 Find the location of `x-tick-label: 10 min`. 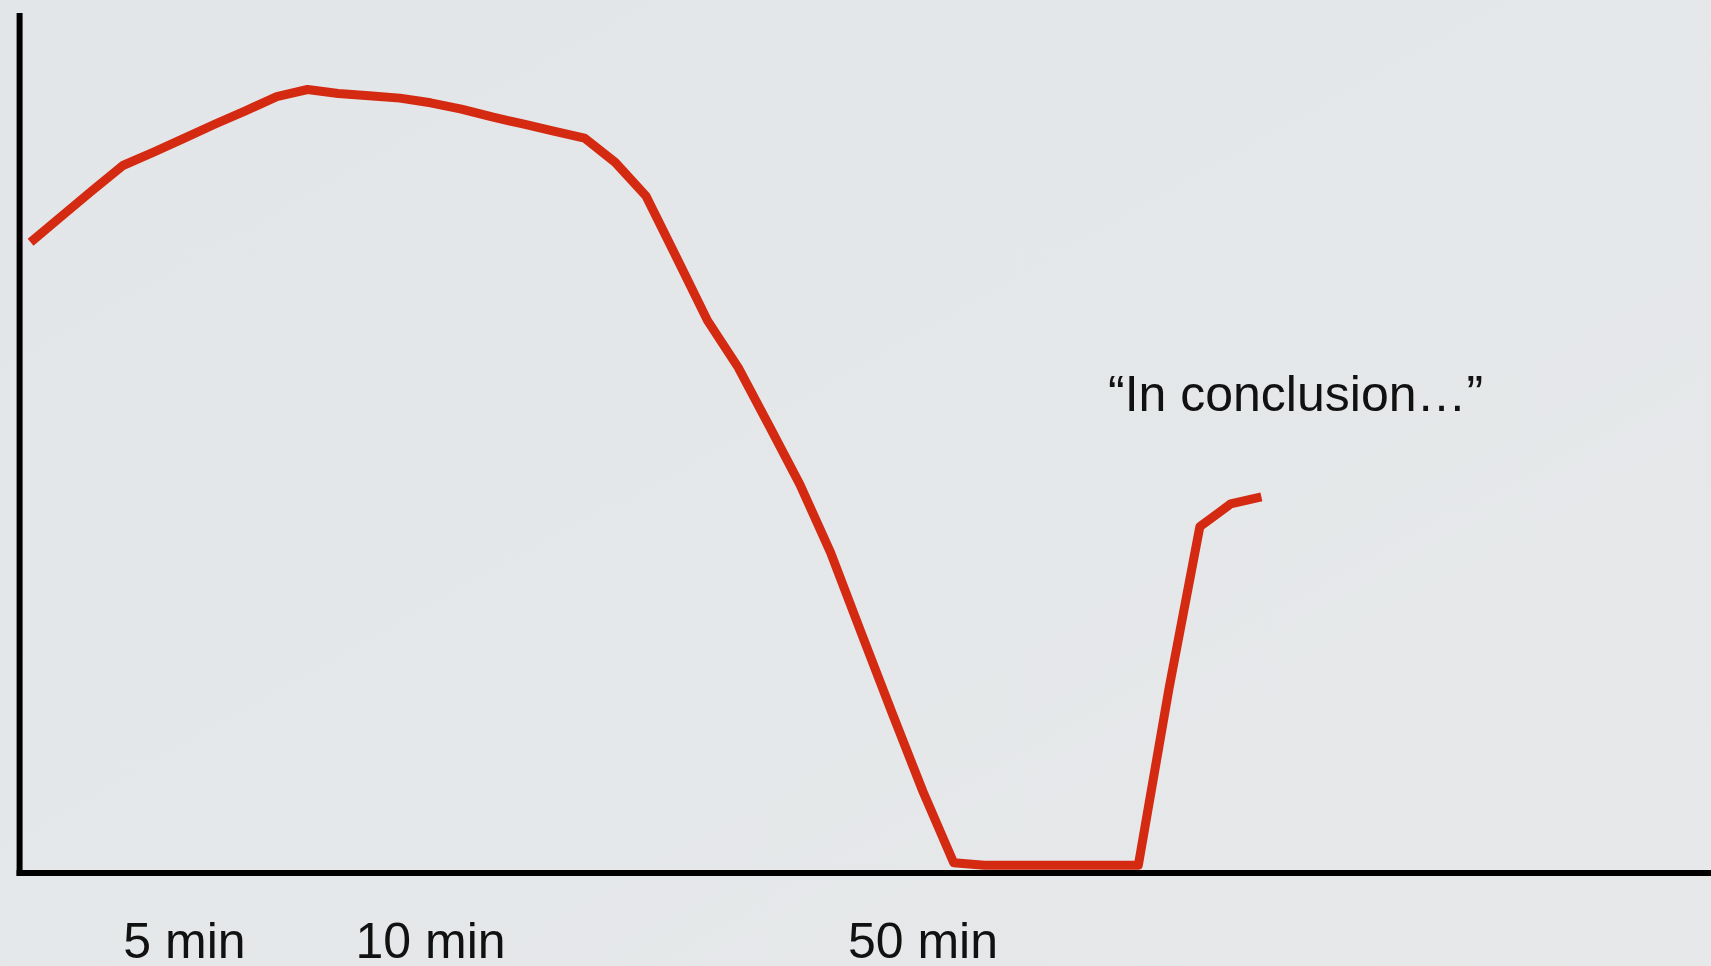

x-tick-label: 10 min is located at coordinates (430, 939).